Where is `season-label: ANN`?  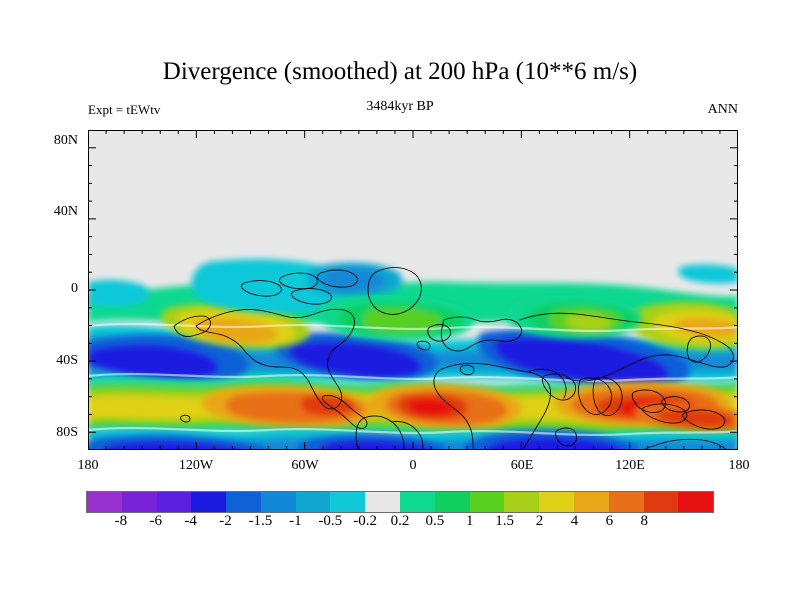 season-label: ANN is located at coordinates (722, 109).